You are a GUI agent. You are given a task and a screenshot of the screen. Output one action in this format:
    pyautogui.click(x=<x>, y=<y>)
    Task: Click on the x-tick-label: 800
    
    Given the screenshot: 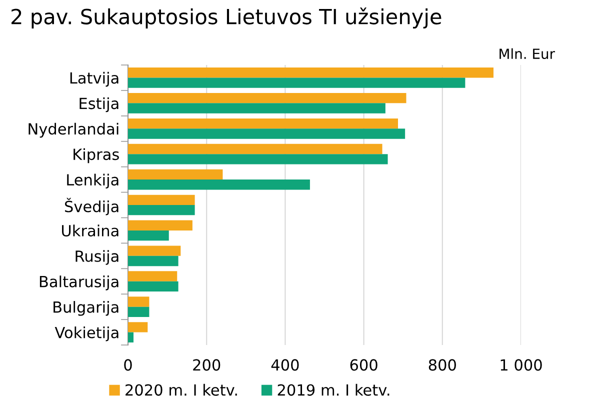 What is the action you would take?
    pyautogui.click(x=442, y=365)
    